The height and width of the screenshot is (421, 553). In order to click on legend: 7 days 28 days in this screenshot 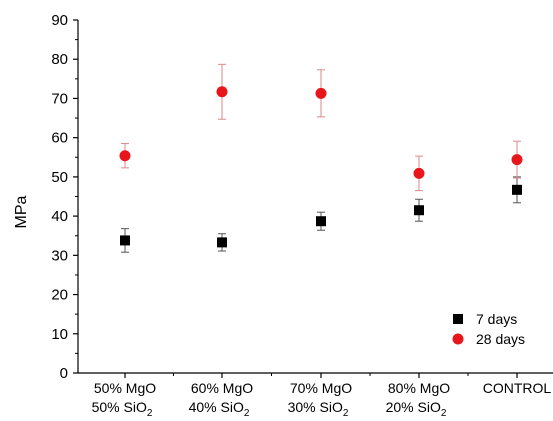, I will do `click(488, 329)`.